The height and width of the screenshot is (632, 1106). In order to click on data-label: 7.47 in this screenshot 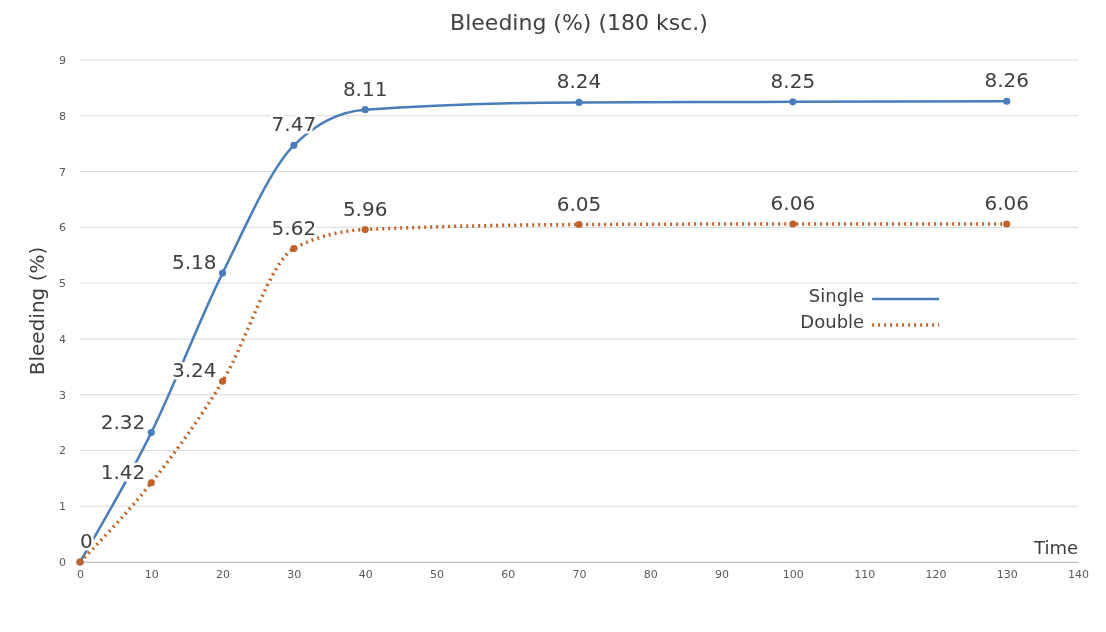, I will do `click(294, 124)`.